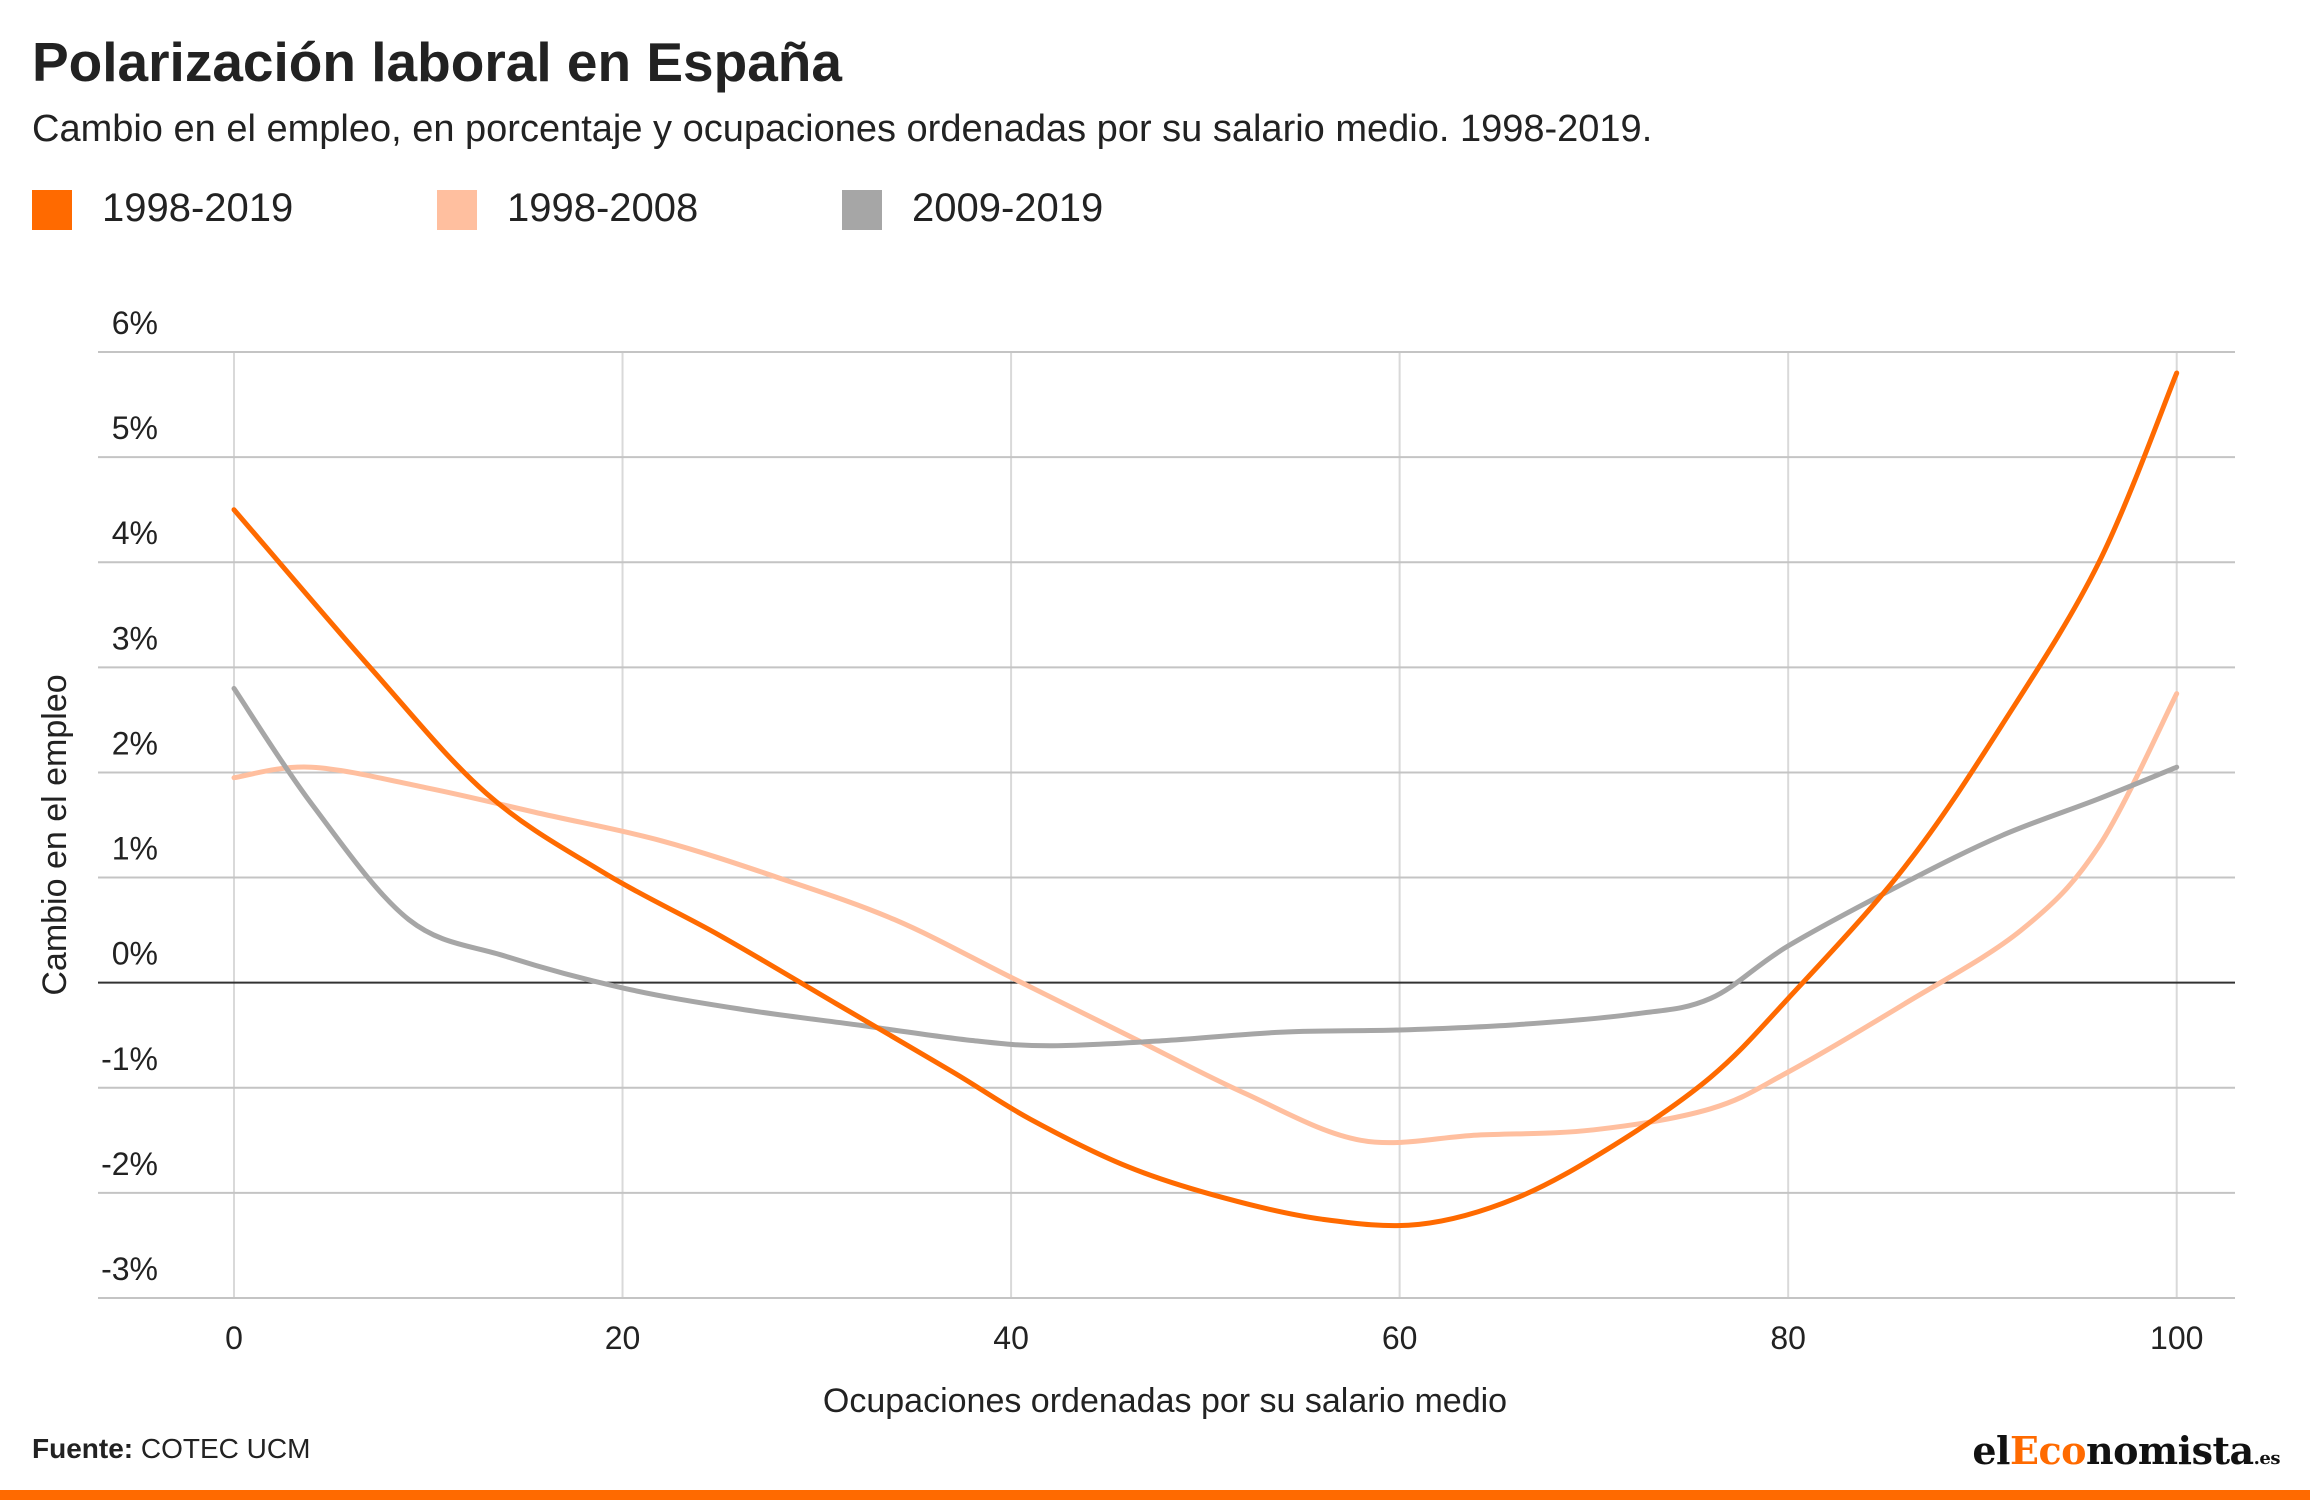 The width and height of the screenshot is (2310, 1500). Describe the element at coordinates (129, 1059) in the screenshot. I see `y-tick-label: -1%` at that location.